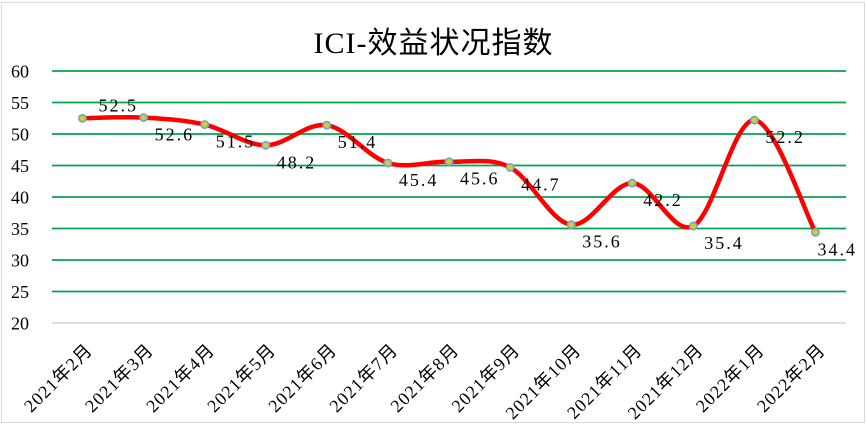  Describe the element at coordinates (20, 261) in the screenshot. I see `y-tick-label: 30` at that location.